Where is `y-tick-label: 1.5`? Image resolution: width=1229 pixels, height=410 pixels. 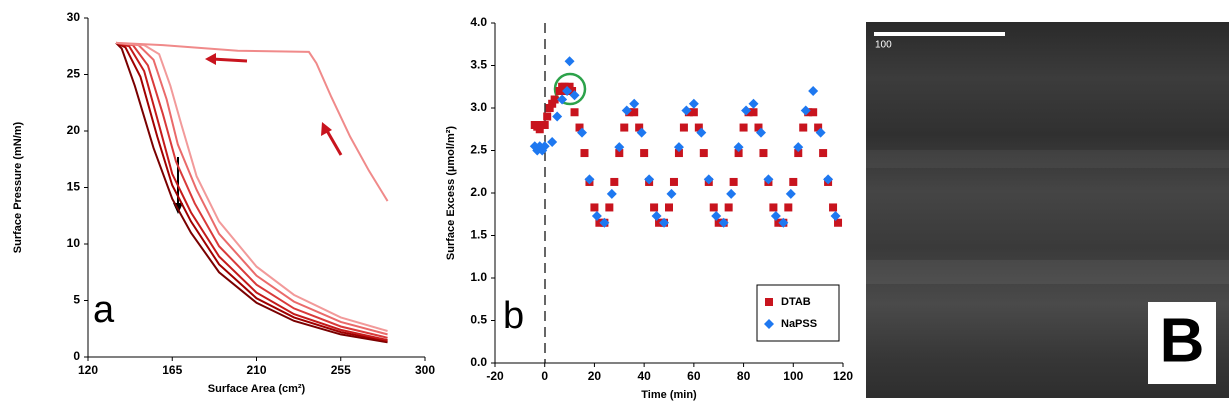
y-tick-label: 1.5 is located at coordinates (478, 235).